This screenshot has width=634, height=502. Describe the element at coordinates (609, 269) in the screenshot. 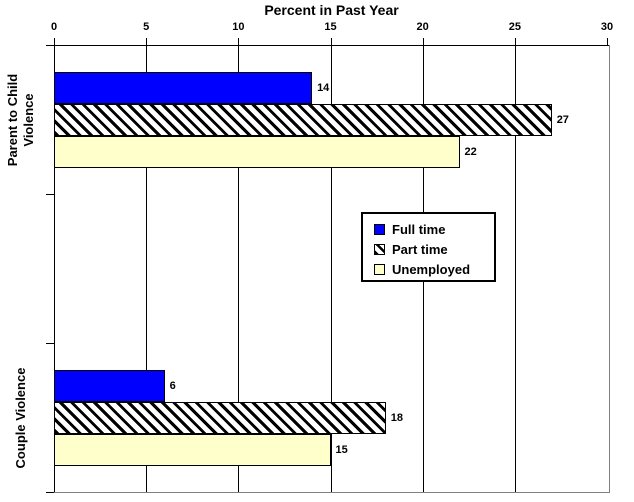

I see `plot-right-border` at that location.